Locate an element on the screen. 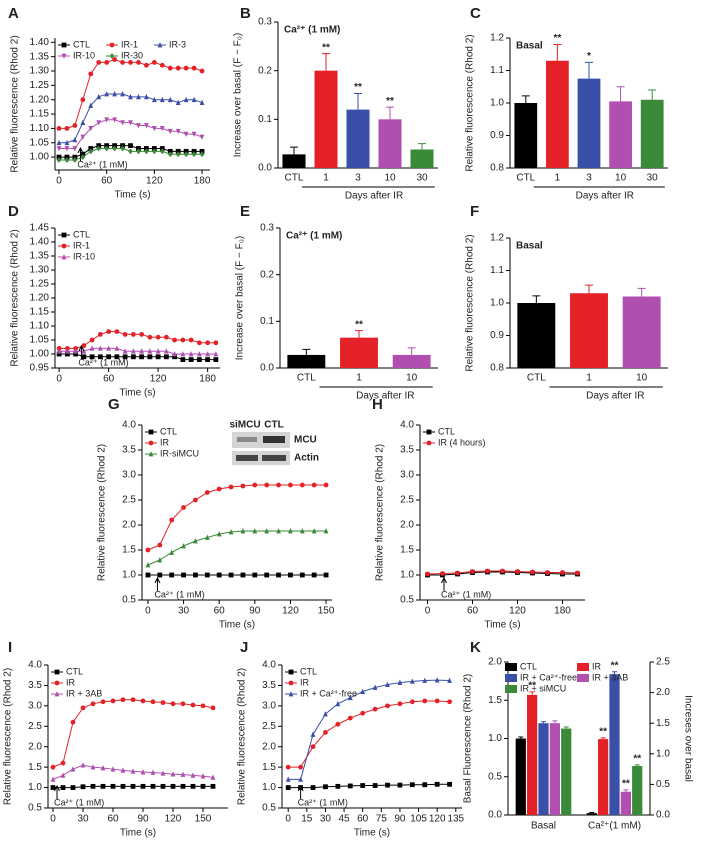 The image size is (701, 856). y-tick-label: 0.2 is located at coordinates (265, 70).